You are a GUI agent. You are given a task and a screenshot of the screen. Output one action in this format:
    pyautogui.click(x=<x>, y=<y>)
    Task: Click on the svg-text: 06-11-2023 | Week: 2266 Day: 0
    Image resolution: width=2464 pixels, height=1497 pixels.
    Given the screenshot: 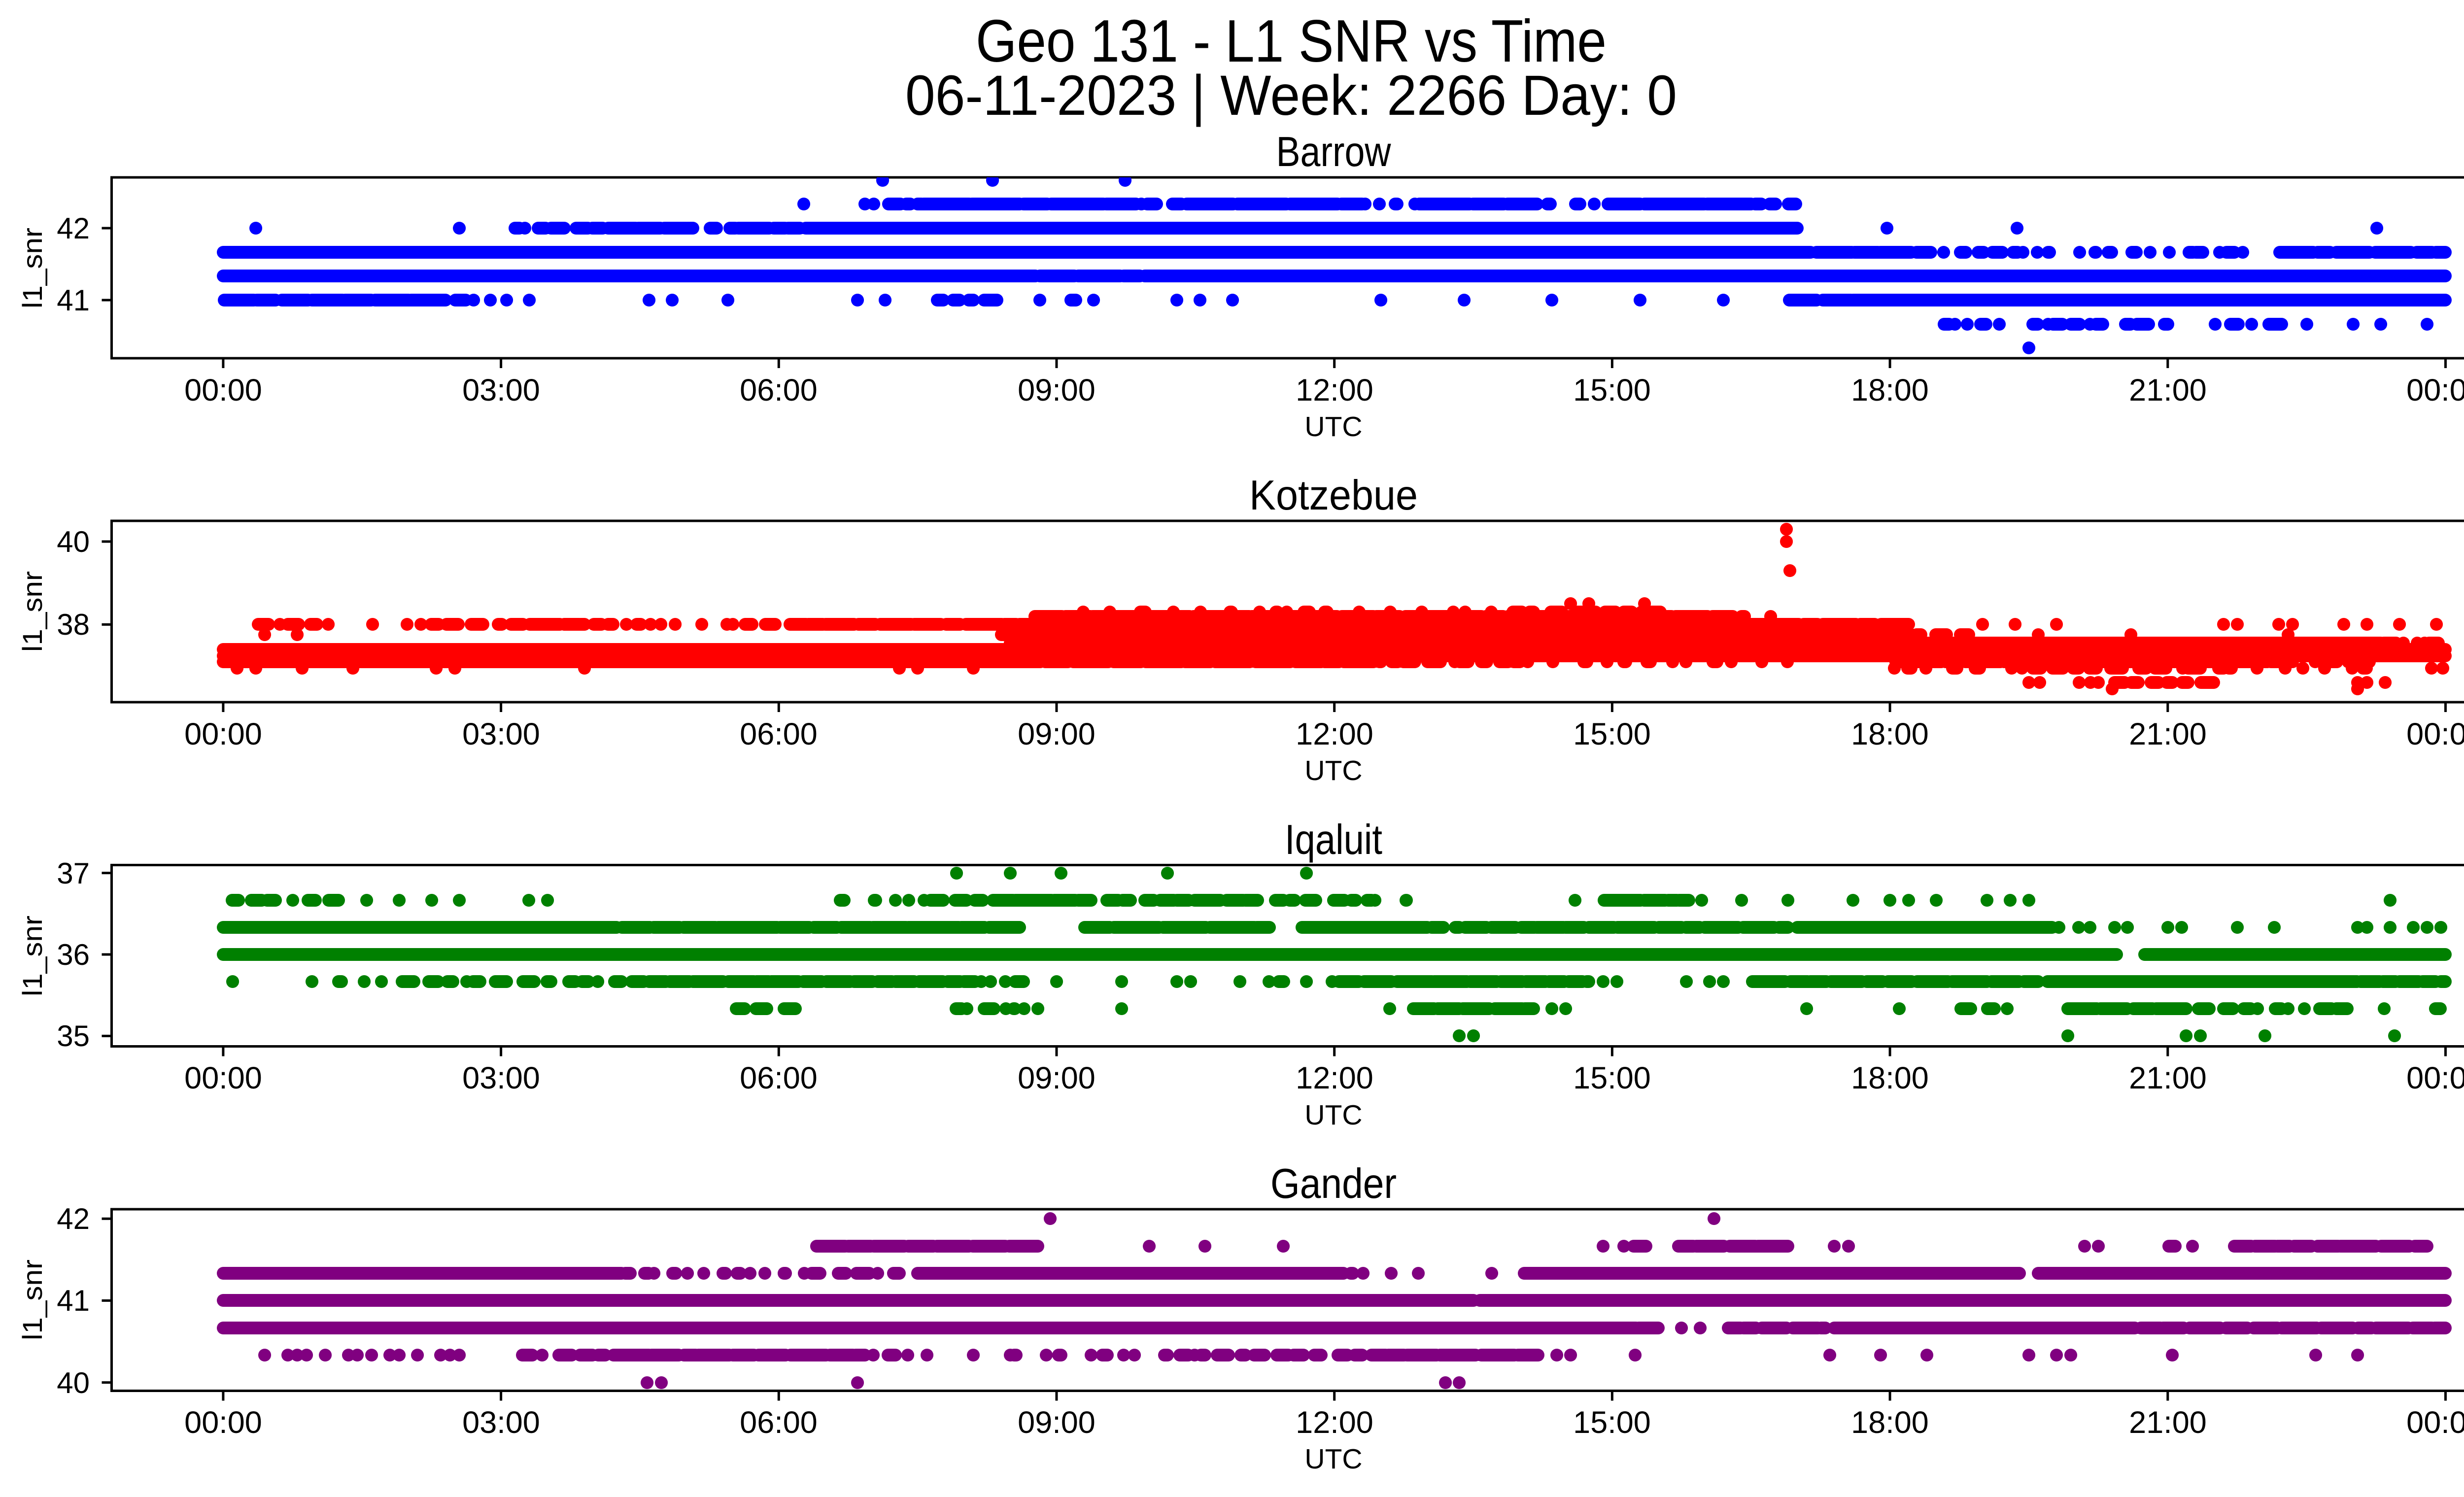 What is the action you would take?
    pyautogui.click(x=1291, y=95)
    